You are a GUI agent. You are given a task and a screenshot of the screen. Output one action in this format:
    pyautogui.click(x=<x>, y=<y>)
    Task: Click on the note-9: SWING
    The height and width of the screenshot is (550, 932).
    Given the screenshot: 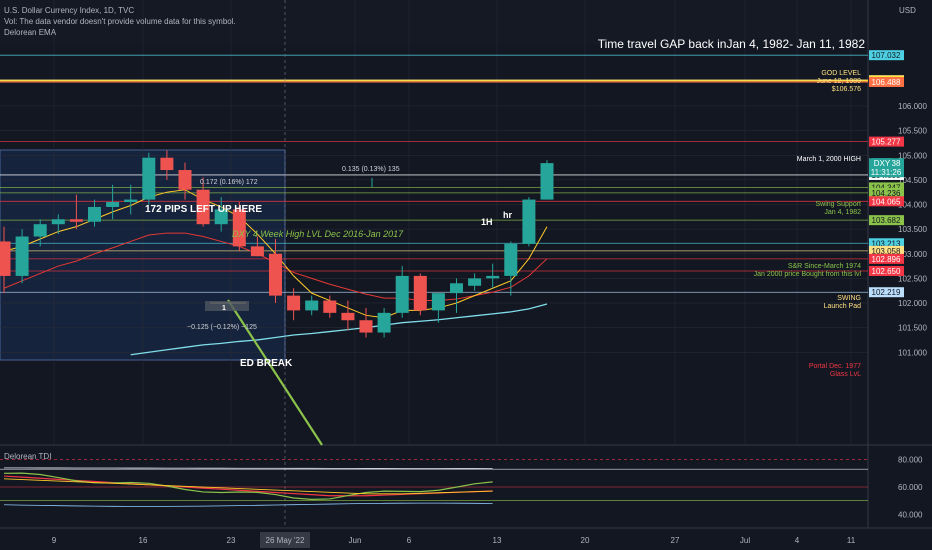 What is the action you would take?
    pyautogui.click(x=849, y=298)
    